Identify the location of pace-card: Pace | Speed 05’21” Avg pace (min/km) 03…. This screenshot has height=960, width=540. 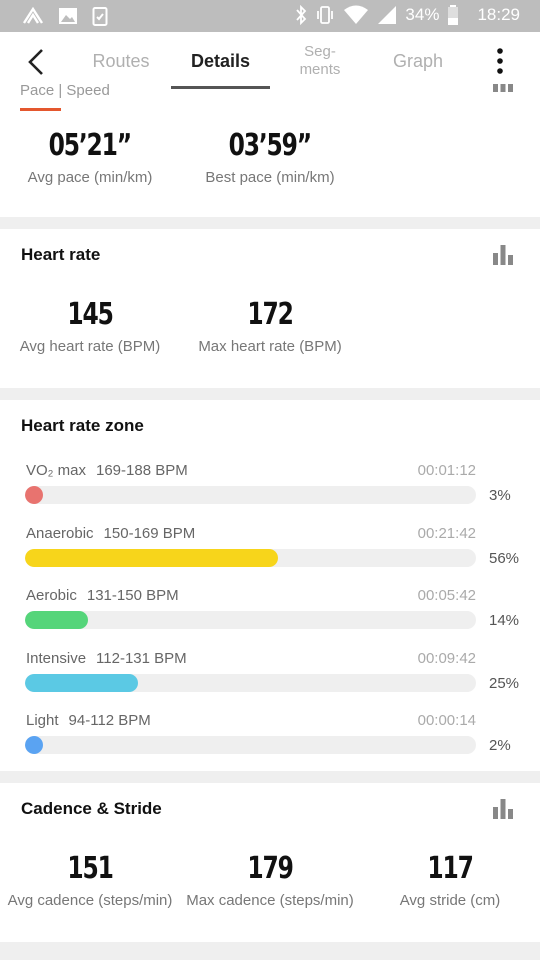
(270, 149).